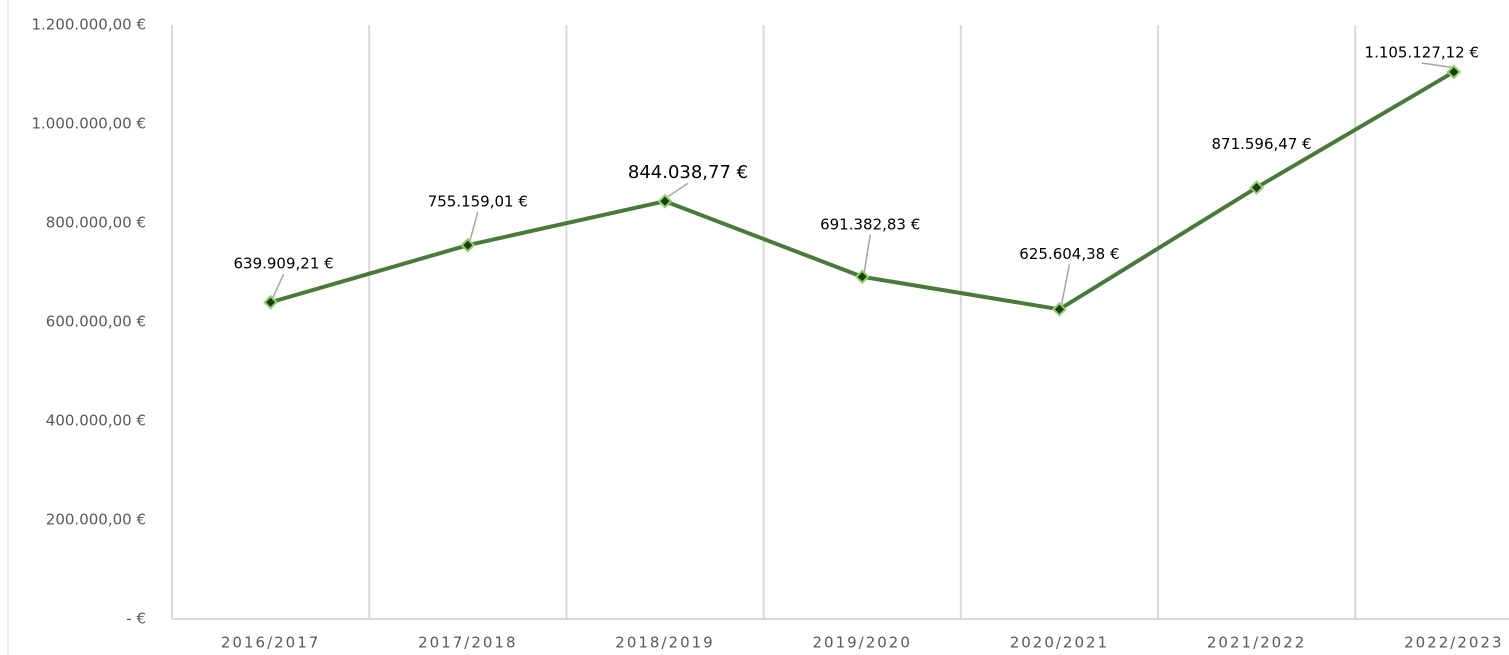  I want to click on data-label: 691.382,83 €, so click(870, 224).